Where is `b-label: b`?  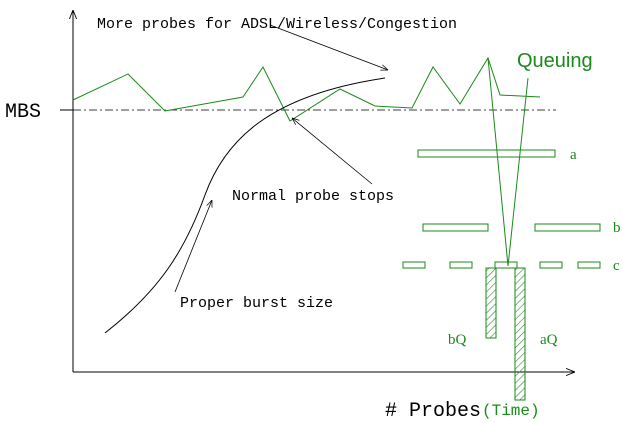
b-label: b is located at coordinates (617, 228).